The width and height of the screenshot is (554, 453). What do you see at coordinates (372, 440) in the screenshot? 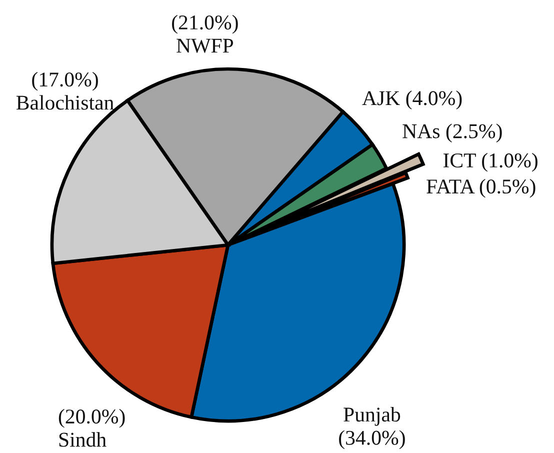
I see `data-label: (34.0%)` at bounding box center [372, 440].